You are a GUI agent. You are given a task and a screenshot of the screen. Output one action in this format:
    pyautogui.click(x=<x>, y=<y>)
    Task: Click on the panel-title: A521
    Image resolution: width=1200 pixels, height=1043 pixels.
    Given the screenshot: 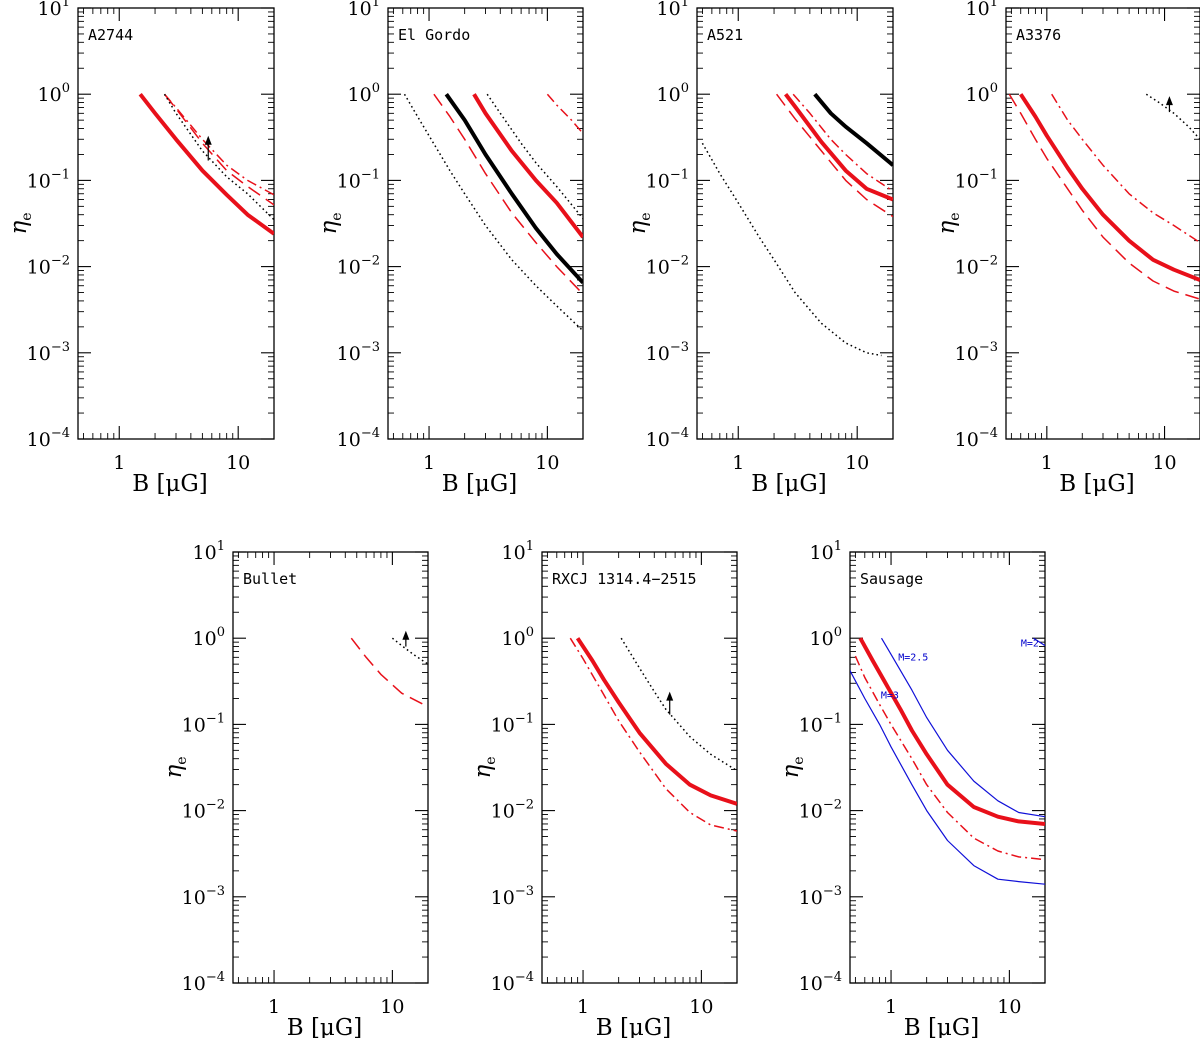 What is the action you would take?
    pyautogui.click(x=725, y=35)
    